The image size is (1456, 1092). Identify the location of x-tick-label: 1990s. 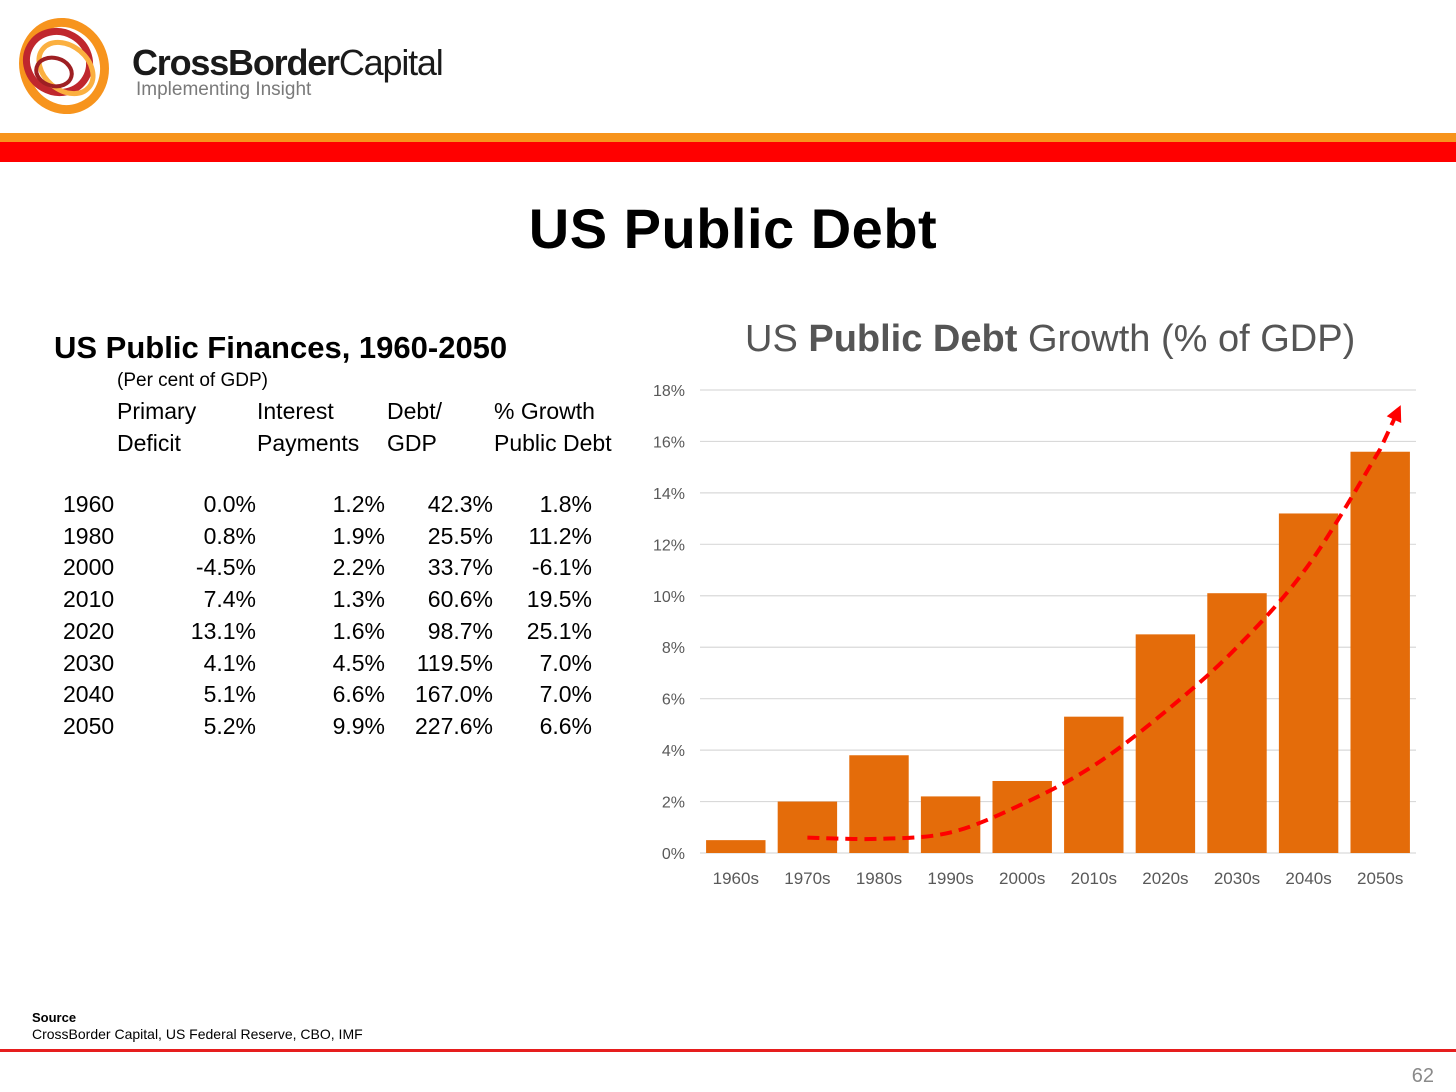
(950, 878).